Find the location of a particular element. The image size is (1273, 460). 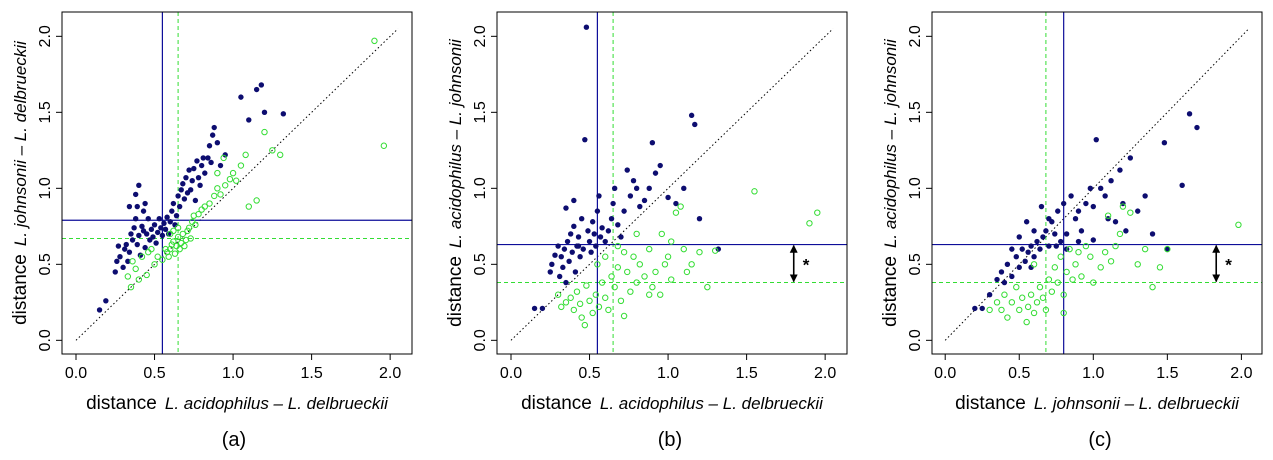

x-tick-label: 0.0 is located at coordinates (945, 373).